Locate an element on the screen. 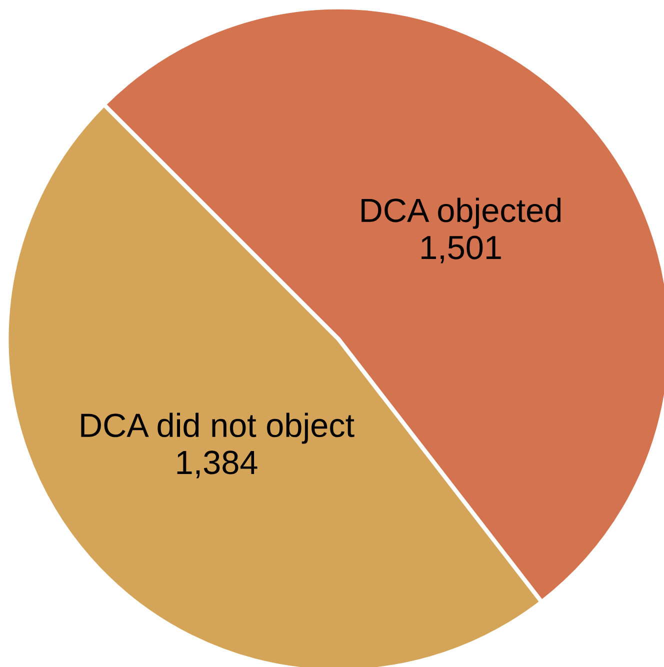 This screenshot has width=664, height=667. data-label: 1,384 is located at coordinates (217, 464).